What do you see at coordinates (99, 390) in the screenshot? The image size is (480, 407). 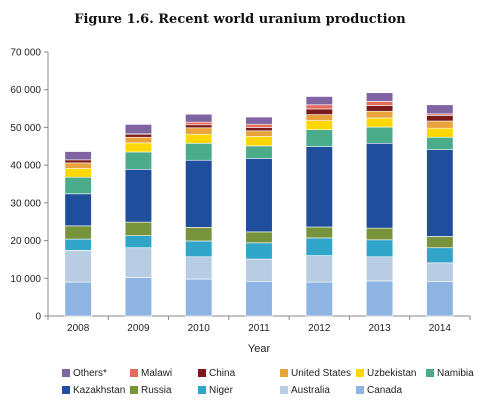 I see `legend-label-kazakhstan: Kazakhstan` at bounding box center [99, 390].